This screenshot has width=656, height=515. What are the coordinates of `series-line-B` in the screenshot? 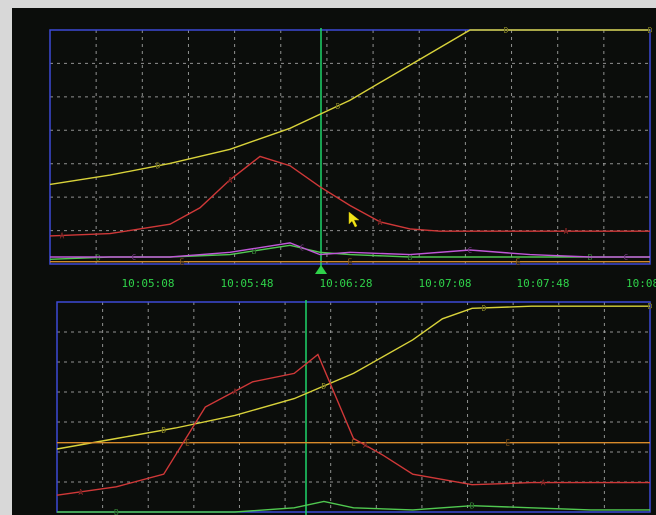 It's located at (353, 506).